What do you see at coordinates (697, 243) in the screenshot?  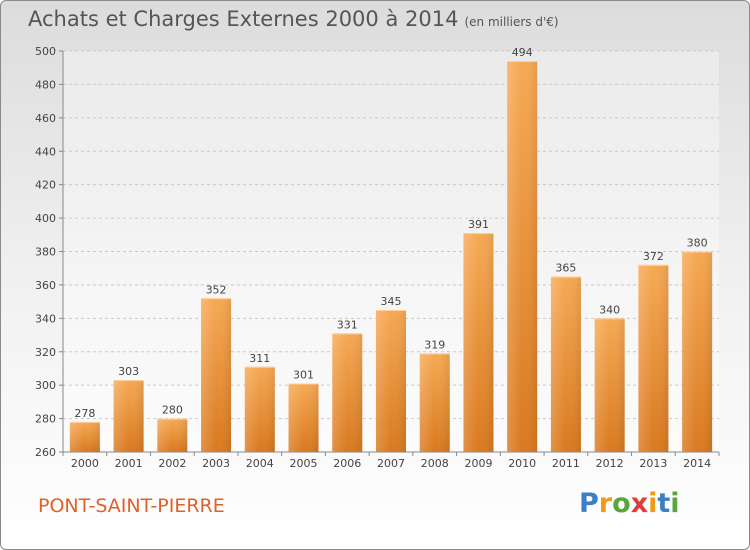 I see `data-label: 380` at bounding box center [697, 243].